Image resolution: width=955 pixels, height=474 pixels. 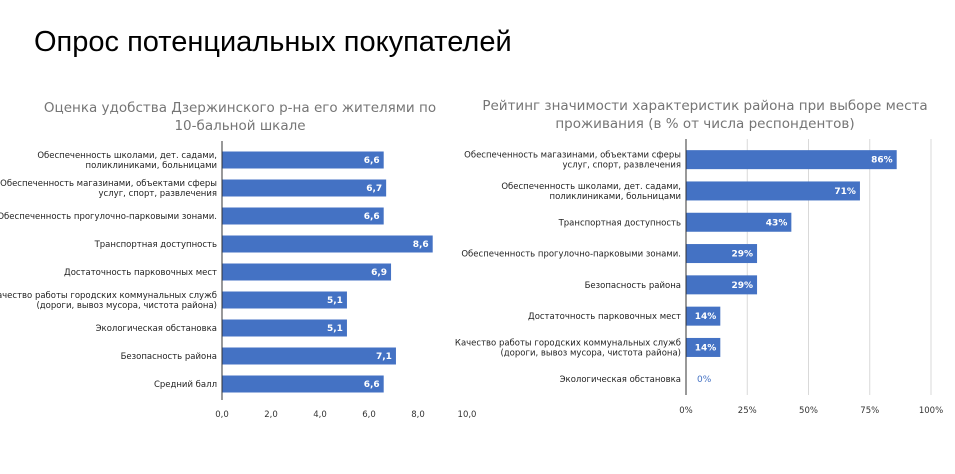 What do you see at coordinates (418, 415) in the screenshot?
I see `x-tick-label: 8,0` at bounding box center [418, 415].